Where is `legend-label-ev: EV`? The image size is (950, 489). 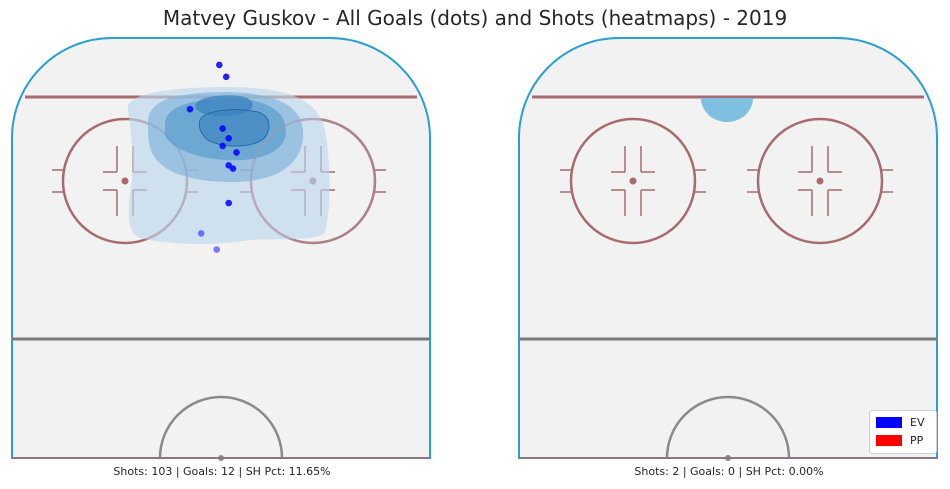
legend-label-ev: EV is located at coordinates (917, 422).